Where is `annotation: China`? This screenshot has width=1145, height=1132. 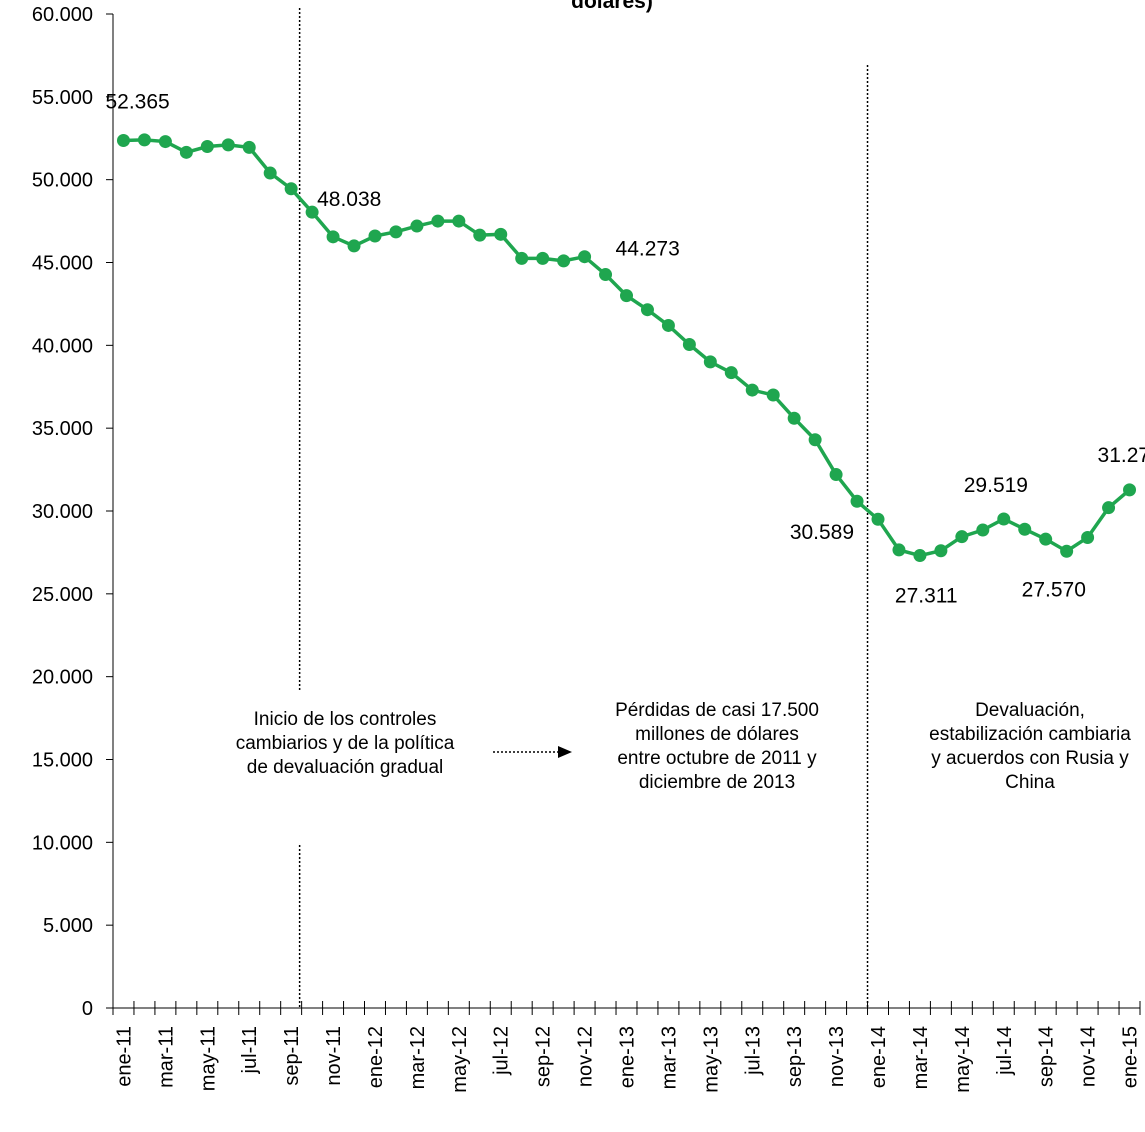 annotation: China is located at coordinates (1030, 782).